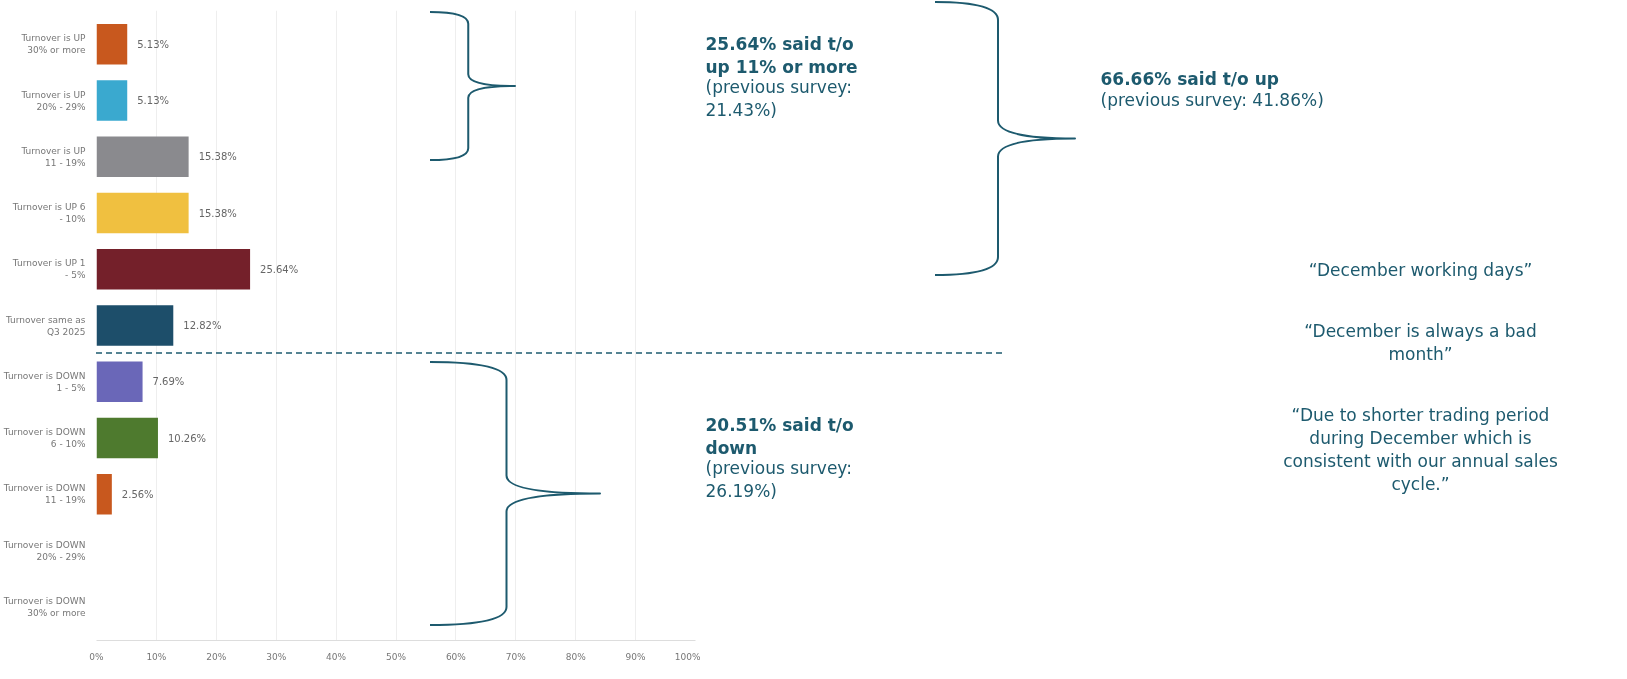 The height and width of the screenshot is (679, 1627). What do you see at coordinates (137, 494) in the screenshot?
I see `data-label: 2.56%` at bounding box center [137, 494].